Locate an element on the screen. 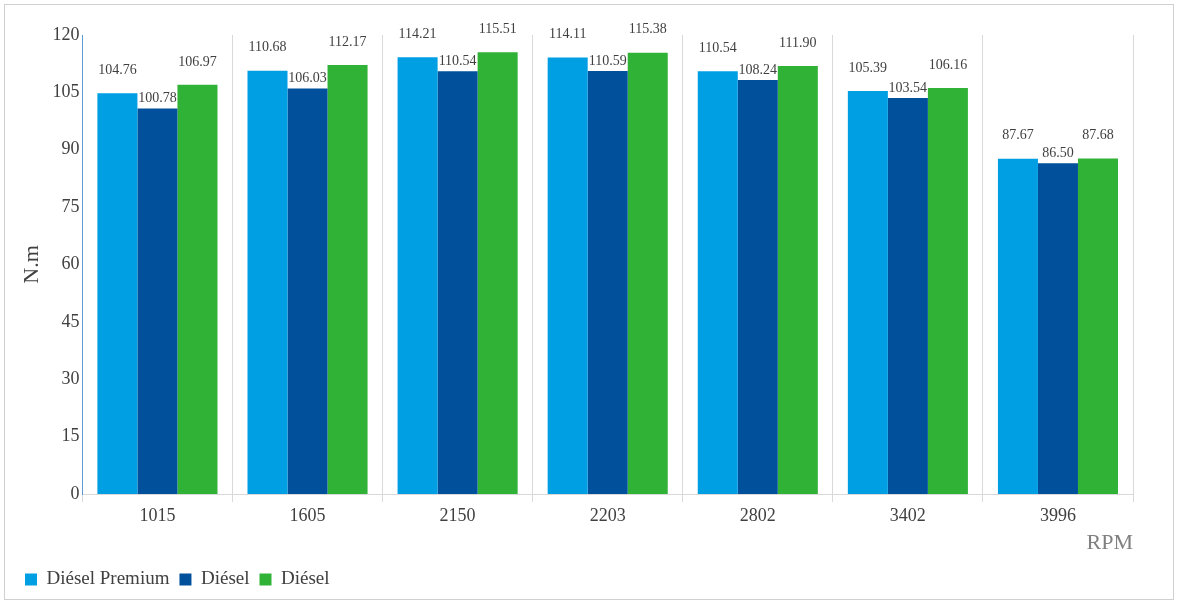 Image resolution: width=1180 pixels, height=606 pixels. data-label: 115.51 is located at coordinates (497, 28).